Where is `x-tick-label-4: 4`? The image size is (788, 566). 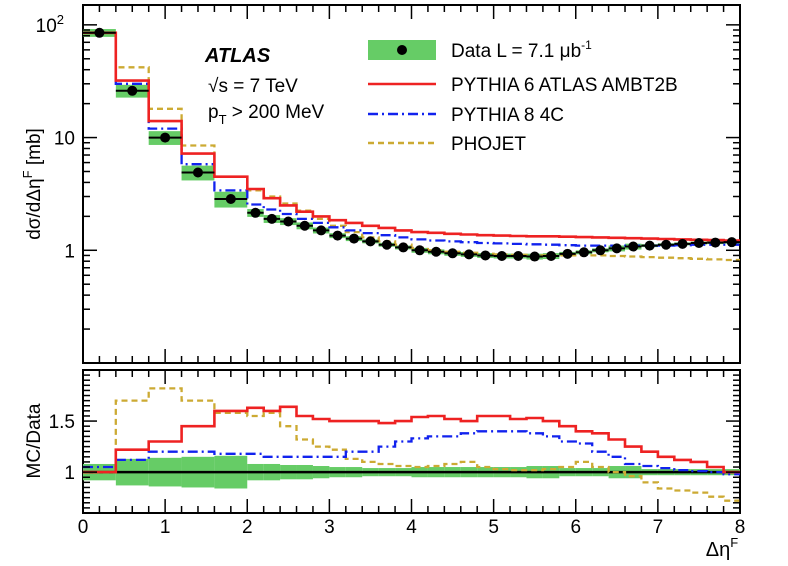
x-tick-label-4: 4 is located at coordinates (411, 527).